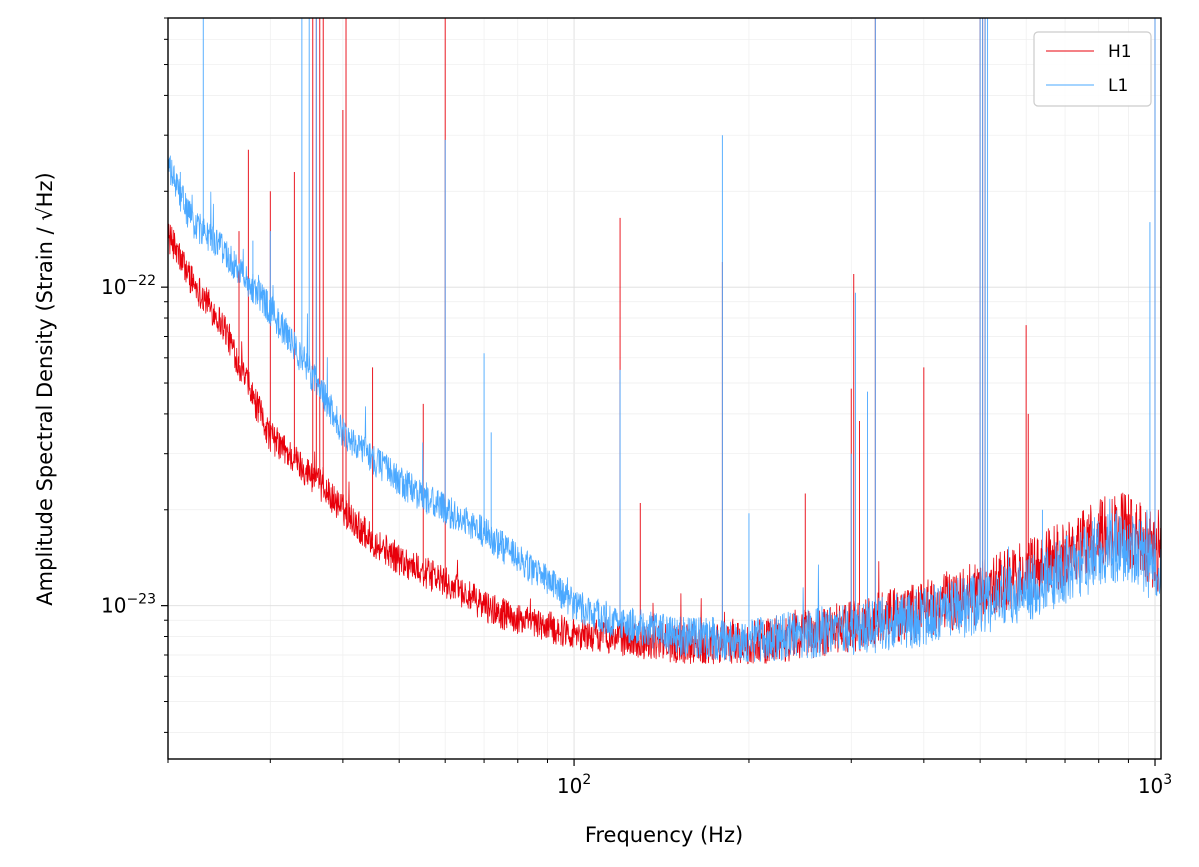  What do you see at coordinates (586, 780) in the screenshot?
I see `x-tick-exponent: 2` at bounding box center [586, 780].